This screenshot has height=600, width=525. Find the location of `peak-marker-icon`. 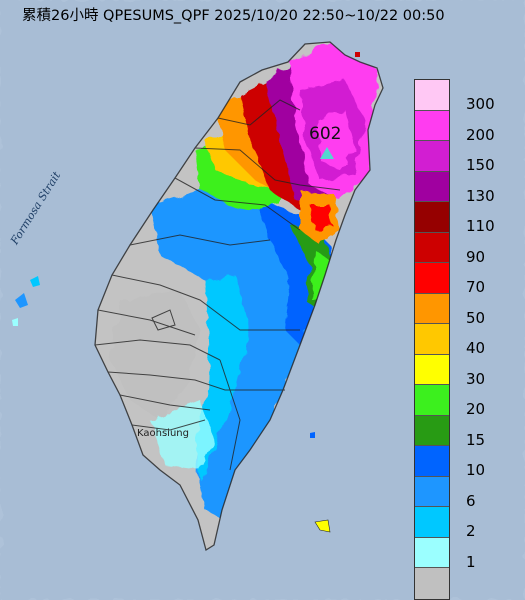

peak-marker-icon is located at coordinates (327, 153).